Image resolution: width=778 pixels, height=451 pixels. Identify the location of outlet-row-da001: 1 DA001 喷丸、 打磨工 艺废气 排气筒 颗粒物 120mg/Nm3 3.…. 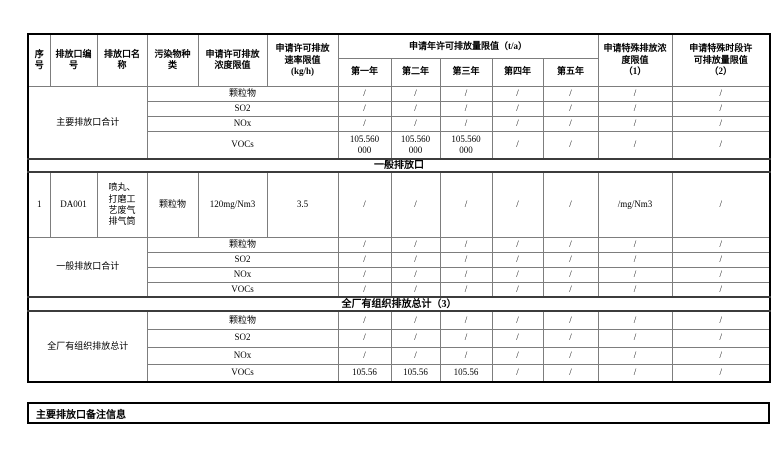
(399, 204).